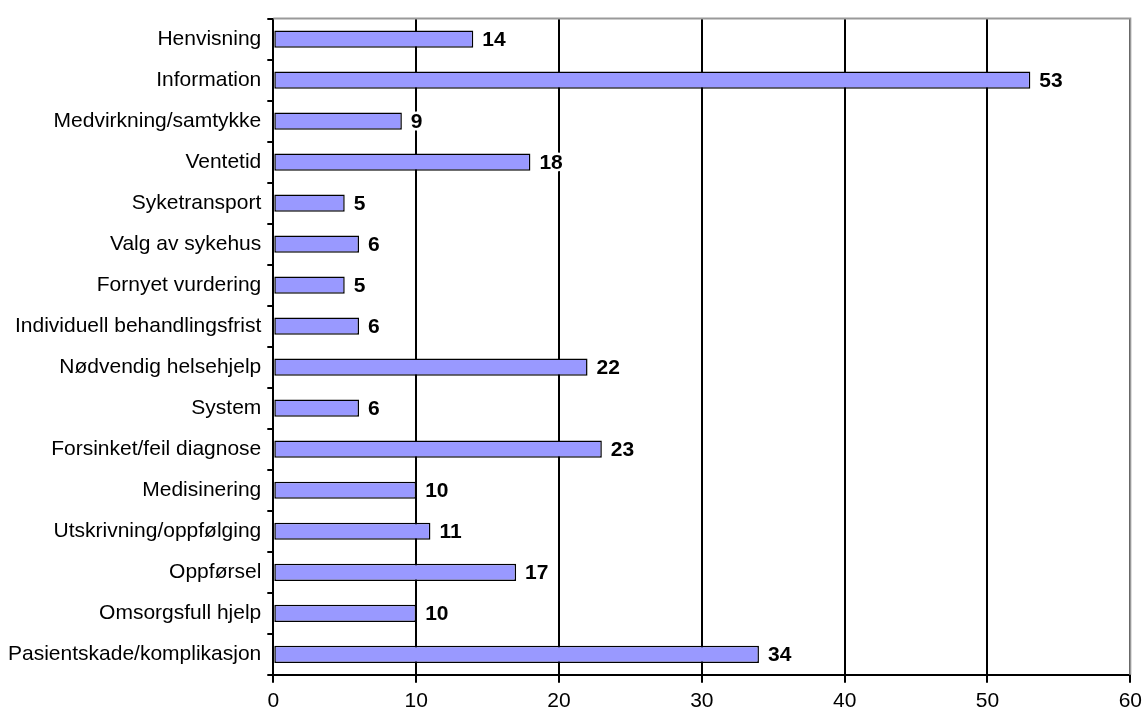 The width and height of the screenshot is (1148, 722). I want to click on x-tick-label: 40, so click(844, 700).